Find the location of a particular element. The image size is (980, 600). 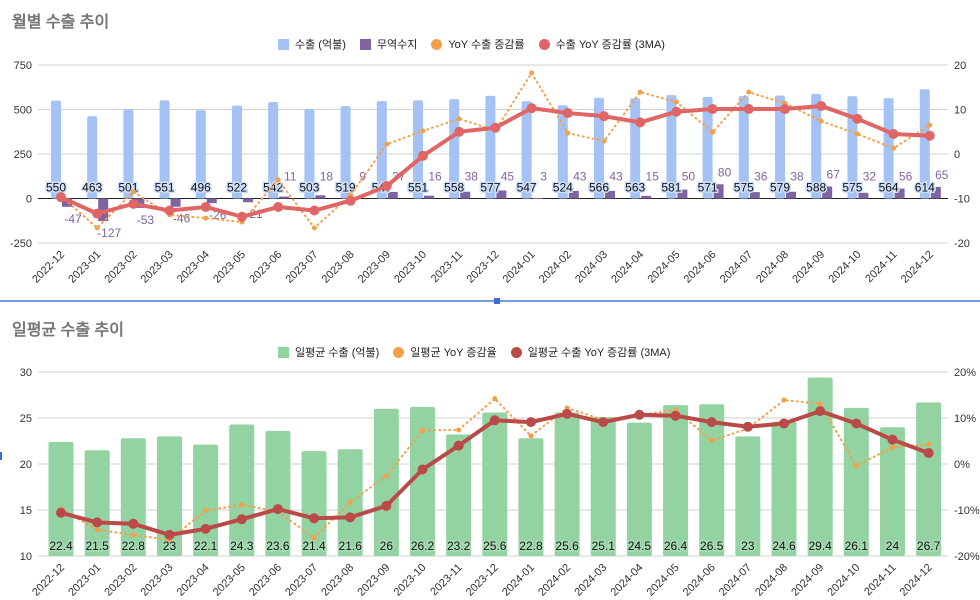

right-axis-tick: 10% is located at coordinates (965, 419).